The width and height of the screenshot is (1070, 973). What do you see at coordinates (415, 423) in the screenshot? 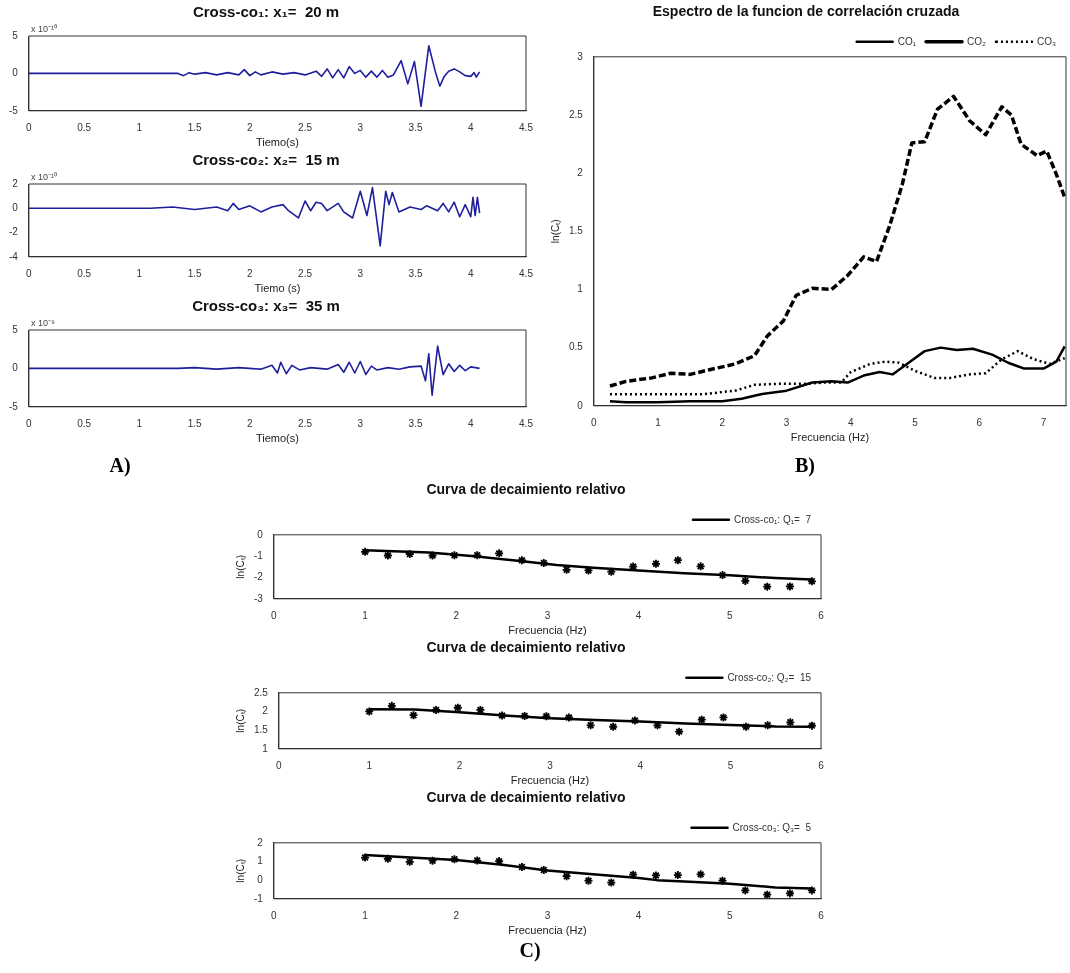
I see `x-tick-label: 3.5` at bounding box center [415, 423].